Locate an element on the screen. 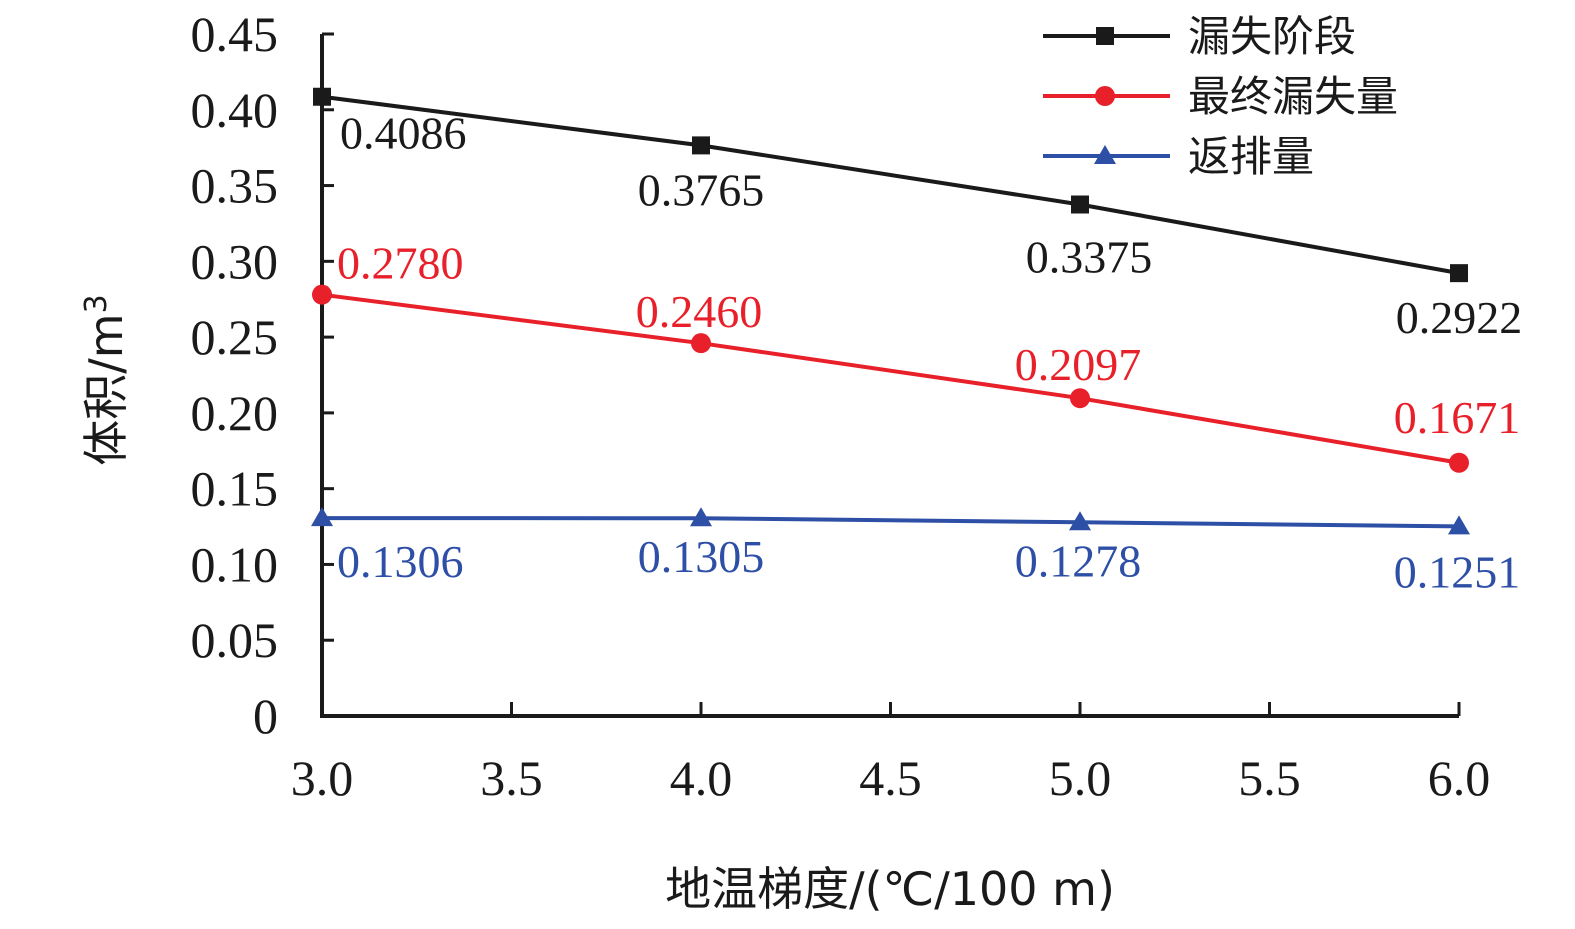 This screenshot has width=1575, height=929. y-axis-title-main: 体积/m is located at coordinates (106, 389).